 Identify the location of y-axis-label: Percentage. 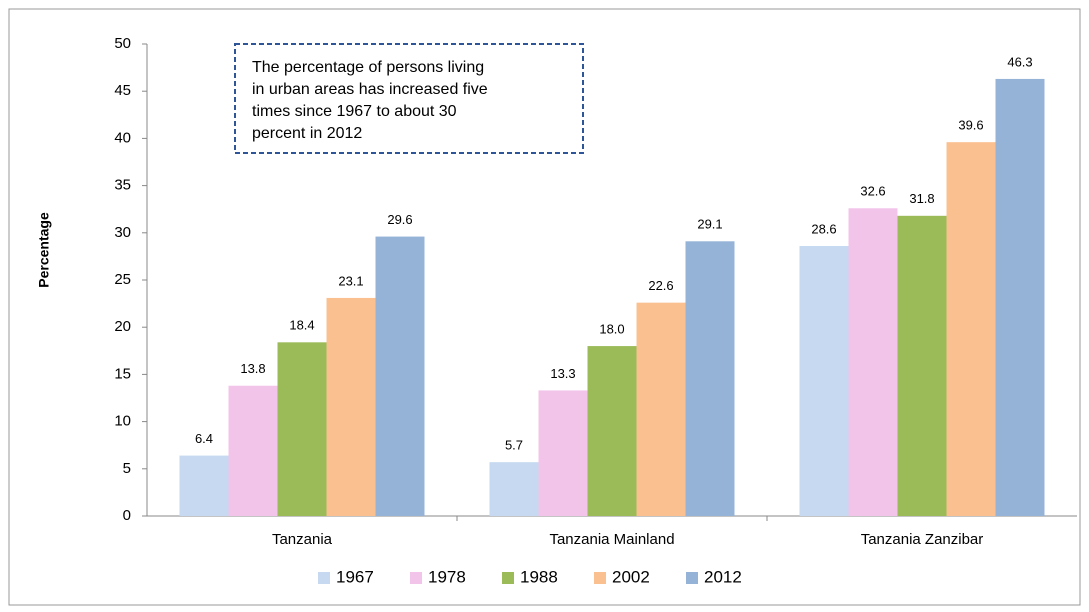
(44, 250).